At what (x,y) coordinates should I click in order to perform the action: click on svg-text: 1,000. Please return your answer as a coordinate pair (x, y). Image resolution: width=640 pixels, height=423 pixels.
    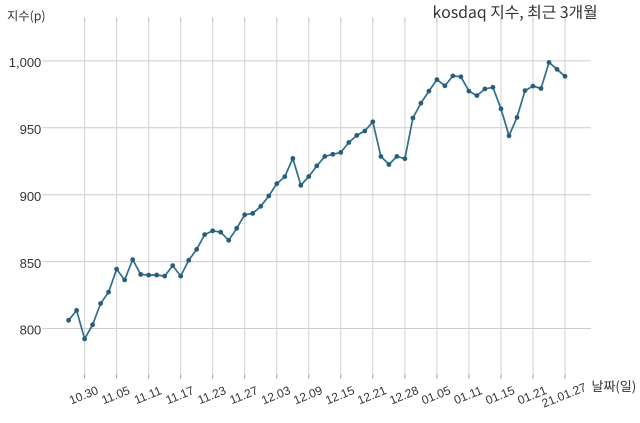
    Looking at the image, I should click on (25, 62).